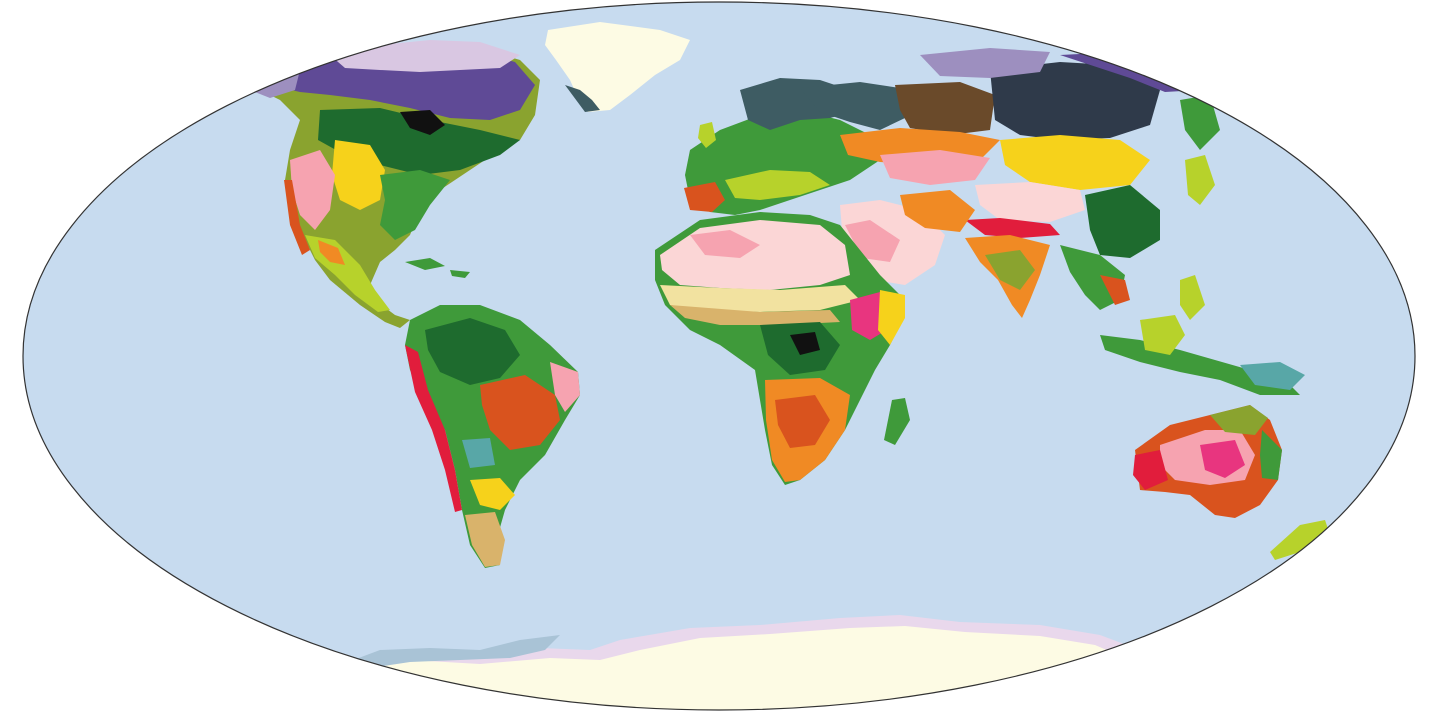  What do you see at coordinates (617, 67) in the screenshot?
I see `greenland` at bounding box center [617, 67].